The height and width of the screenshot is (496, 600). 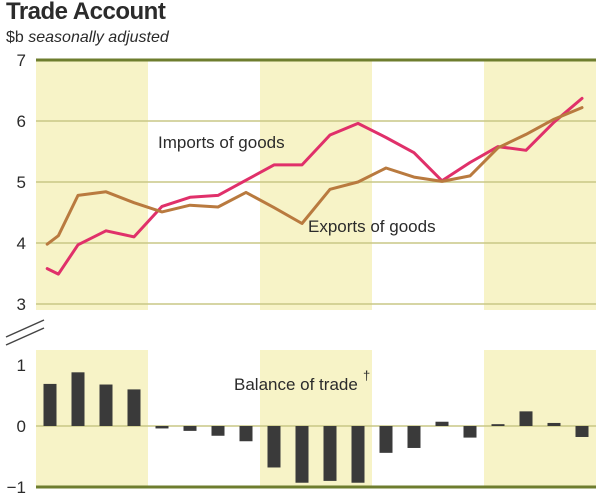 What do you see at coordinates (366, 375) in the screenshot?
I see `label-balance-mark: †` at bounding box center [366, 375].